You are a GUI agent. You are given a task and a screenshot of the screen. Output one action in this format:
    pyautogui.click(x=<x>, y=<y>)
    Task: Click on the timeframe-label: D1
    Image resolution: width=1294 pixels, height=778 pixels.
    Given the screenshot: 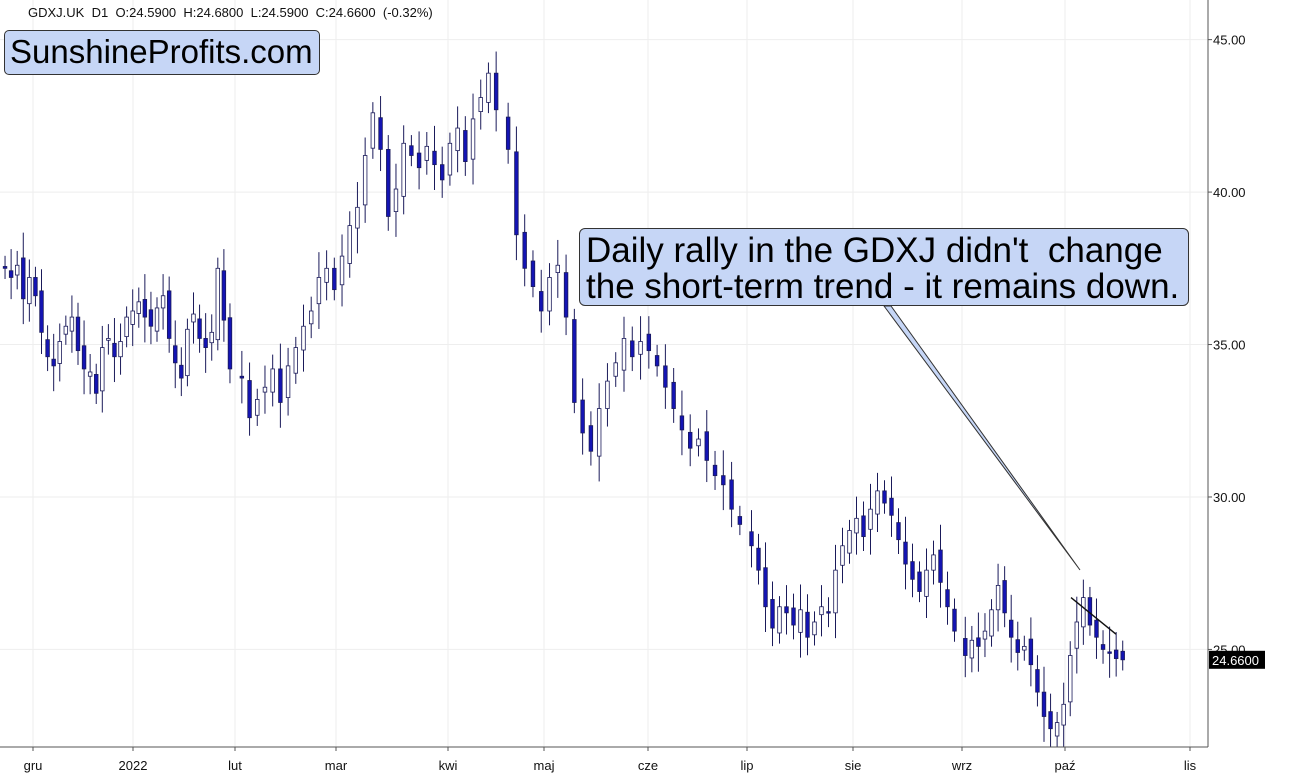 What is the action you would take?
    pyautogui.click(x=100, y=12)
    